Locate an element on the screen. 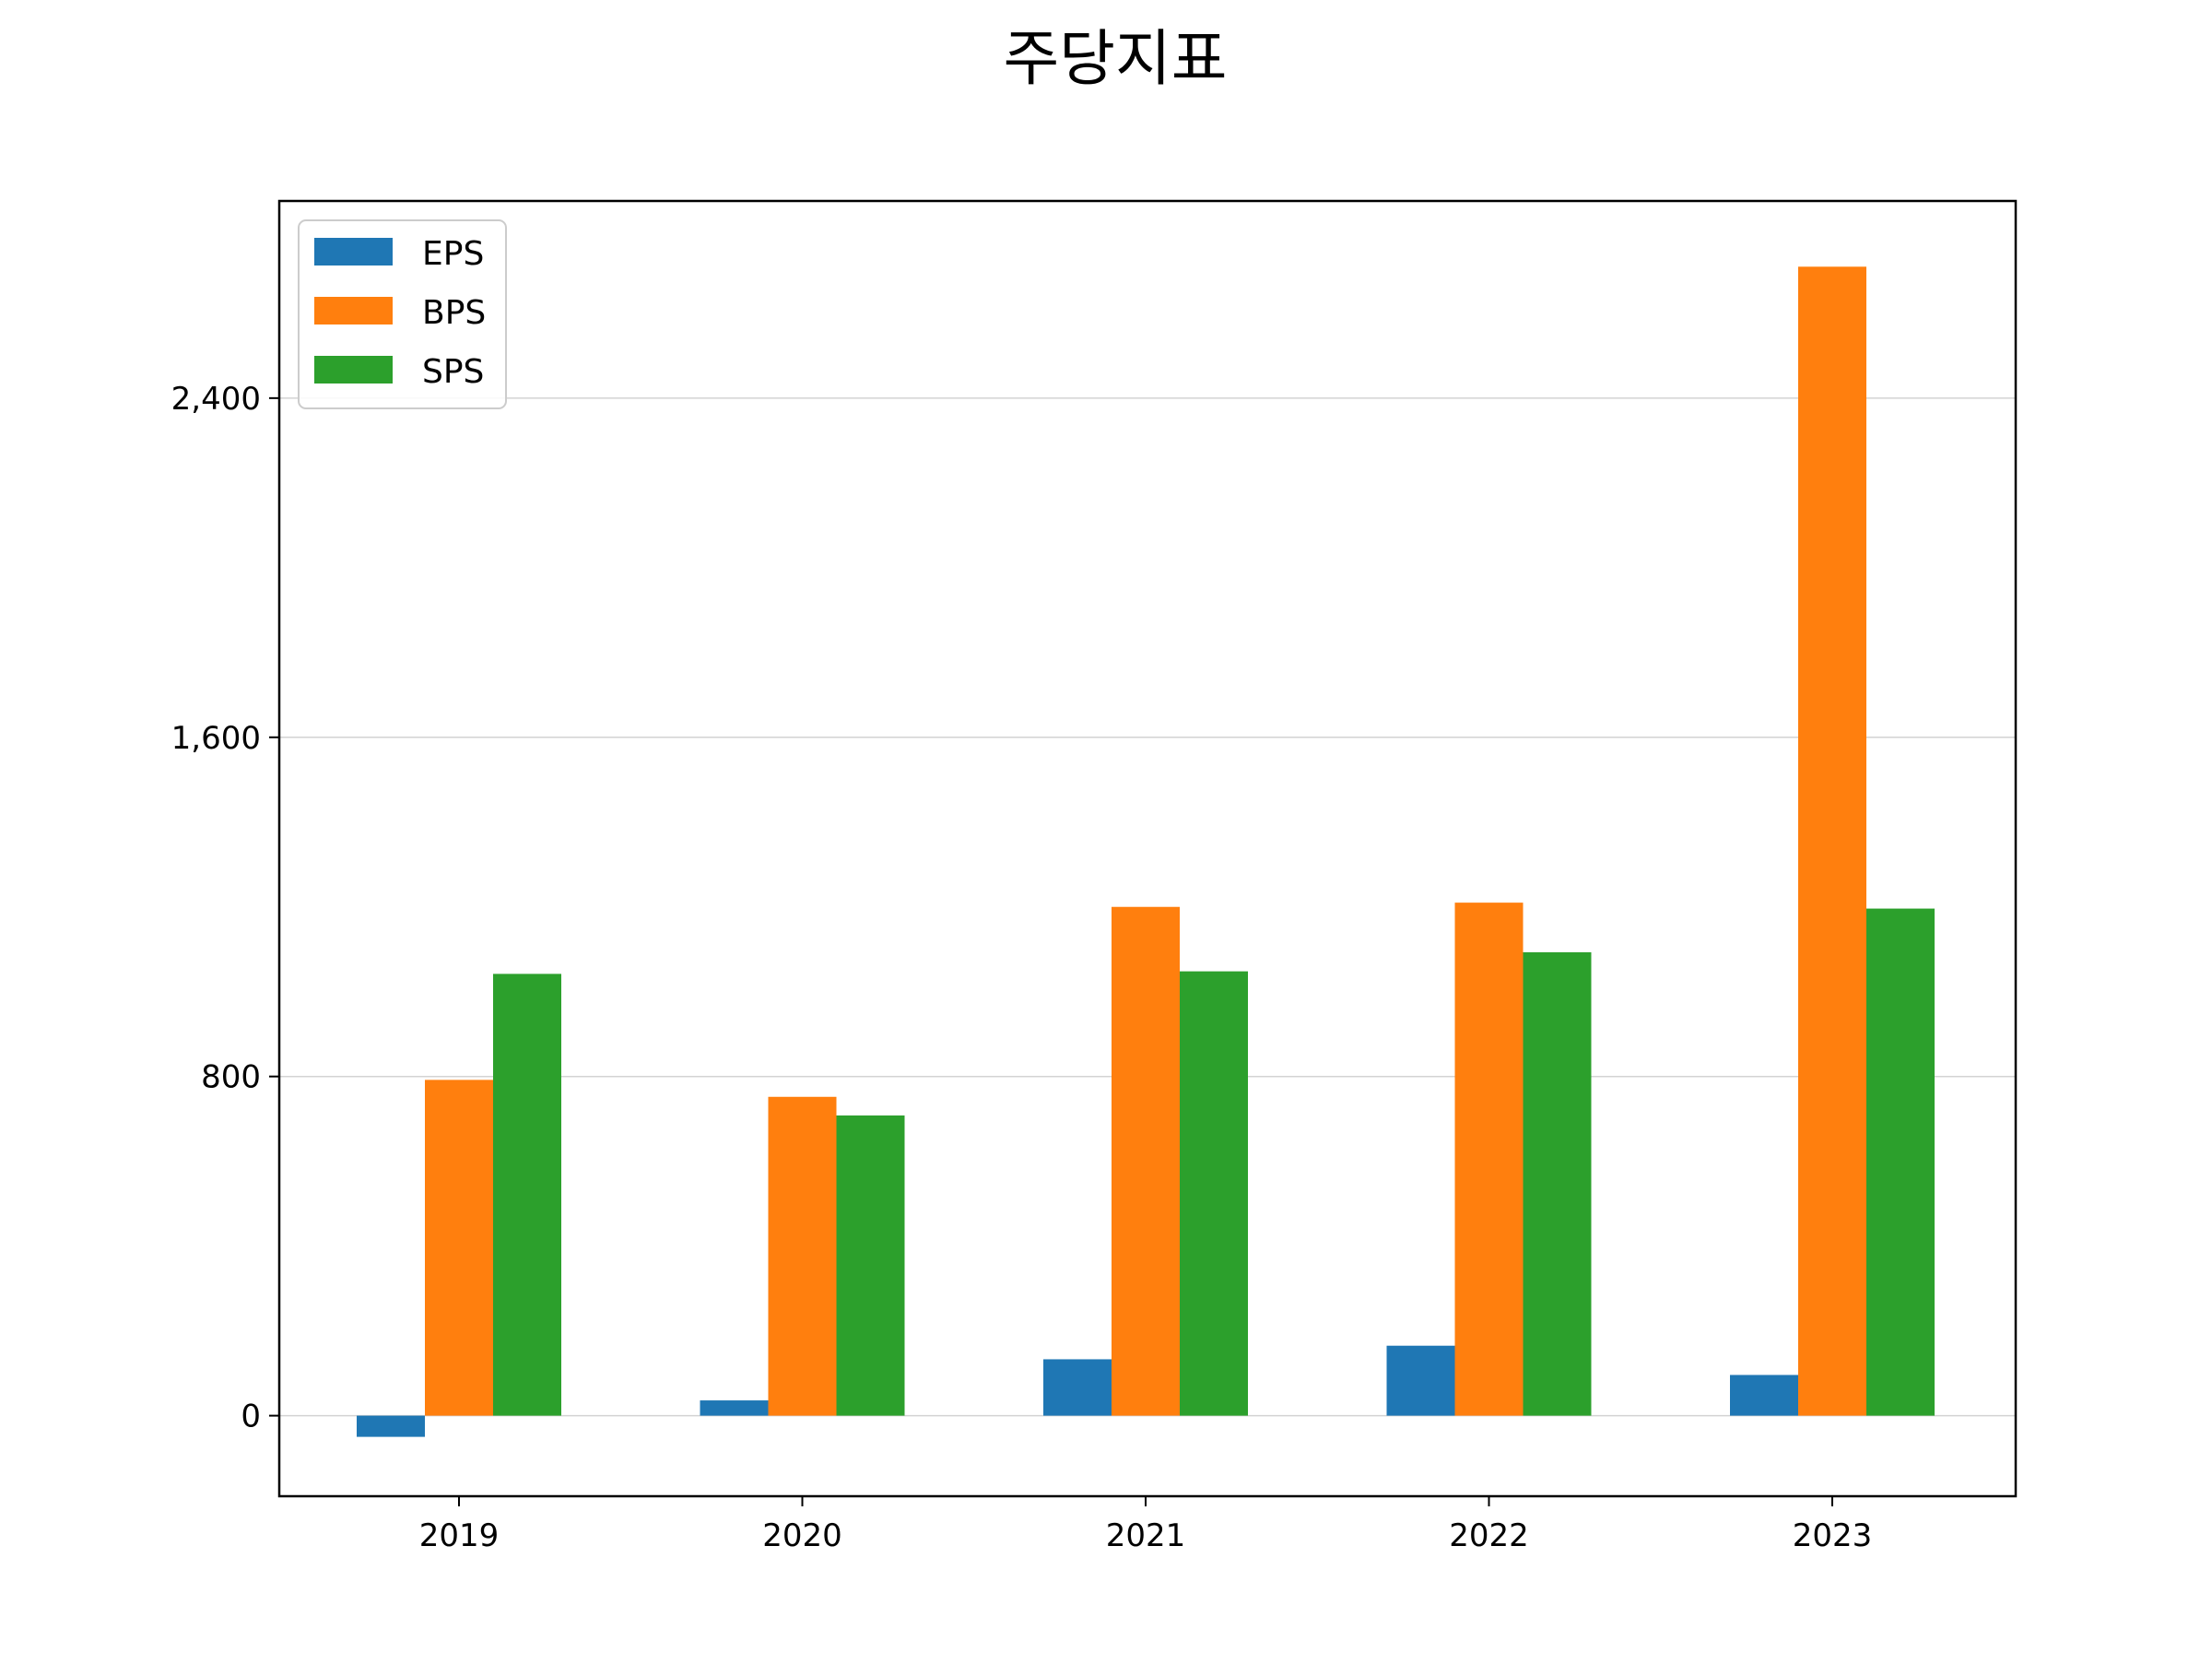  chart-title: 주당지표 is located at coordinates (1116, 58).